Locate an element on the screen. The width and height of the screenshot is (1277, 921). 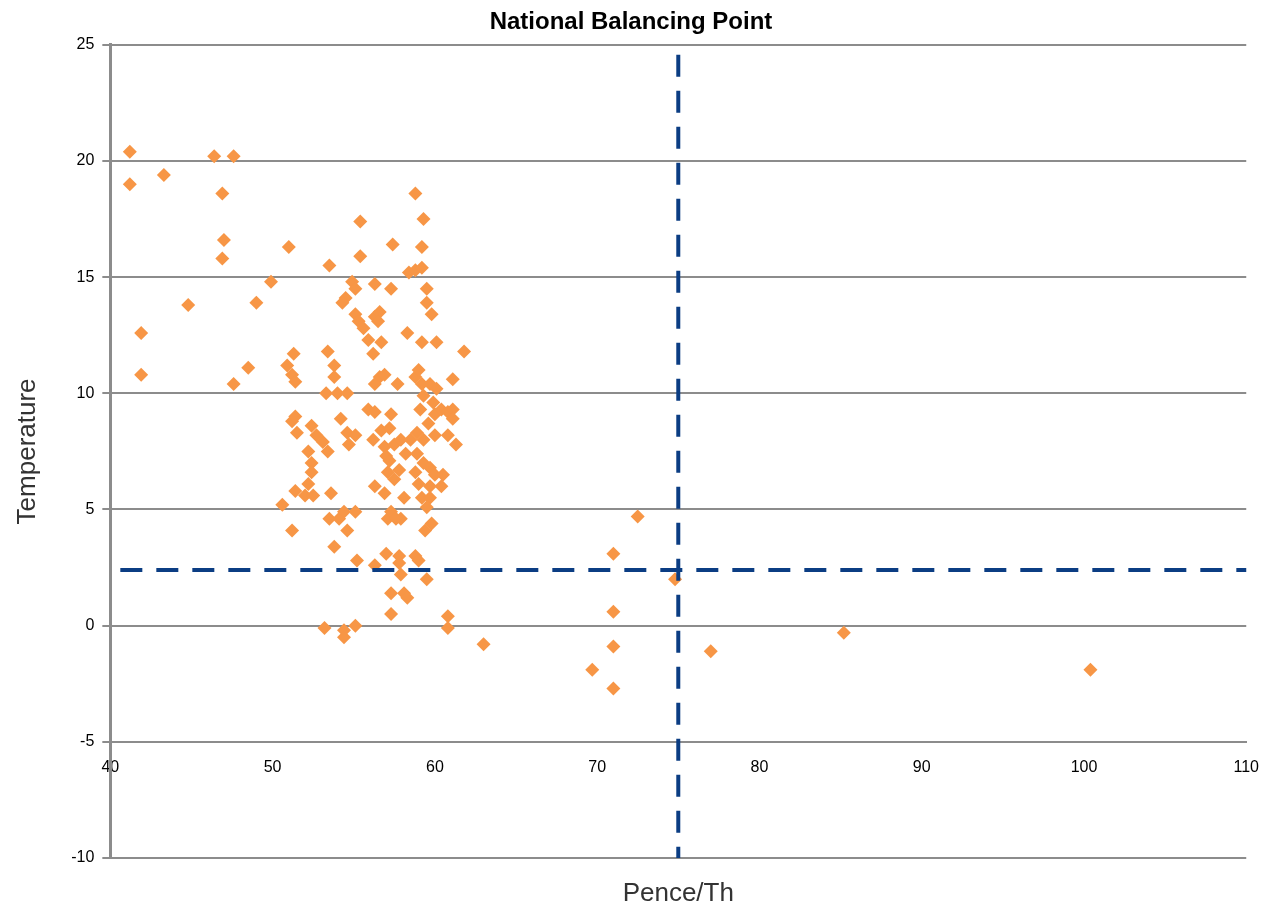
y-tick-label: 0 is located at coordinates (90, 625).